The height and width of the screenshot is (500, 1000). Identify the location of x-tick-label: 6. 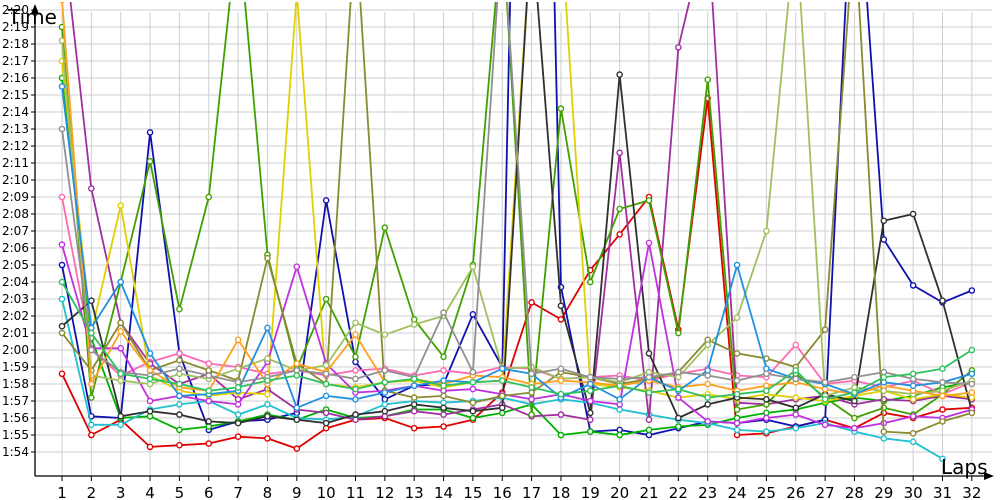
(209, 492).